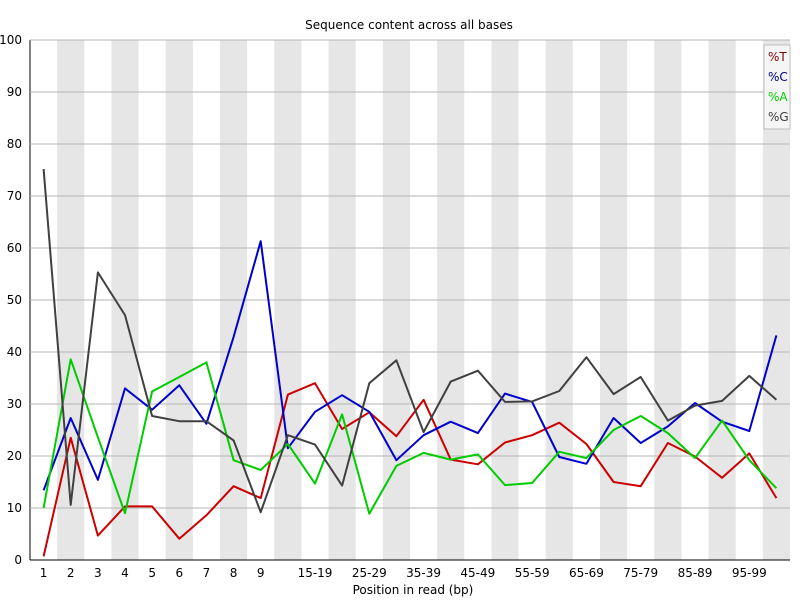  Describe the element at coordinates (14, 92) in the screenshot. I see `y-tick-label: 90` at that location.